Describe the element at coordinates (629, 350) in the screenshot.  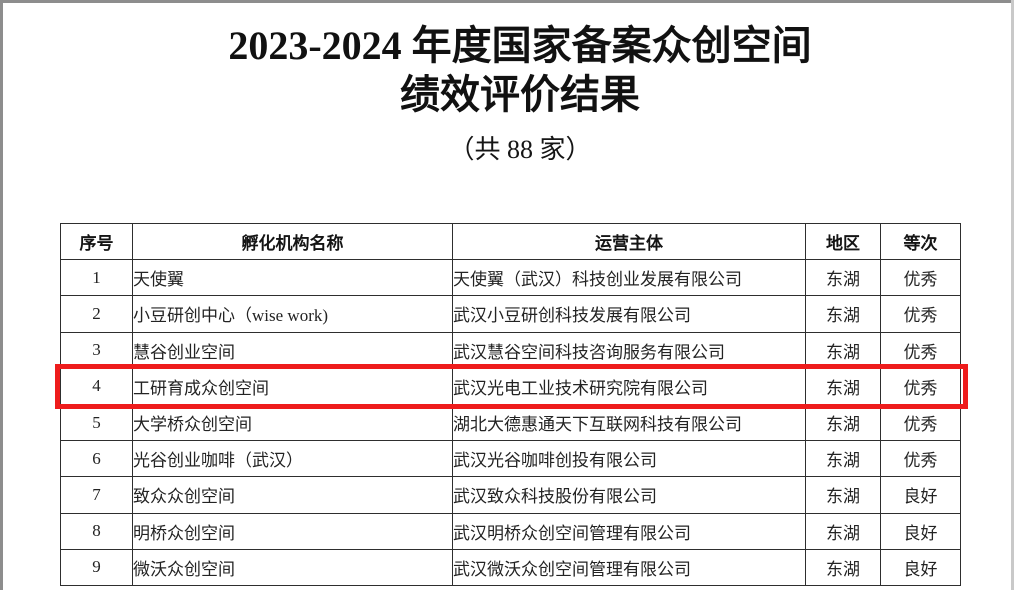
I see `cell-operator: 武汉慧谷空间科技咨询服务有限公司` at that location.